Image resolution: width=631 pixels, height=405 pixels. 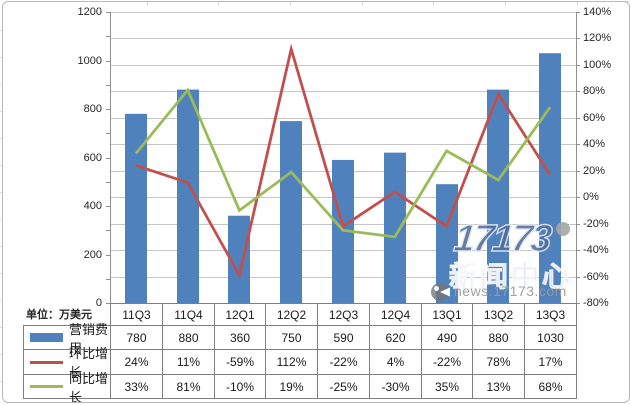 I want to click on right-axis-tick-label: 120%, so click(x=597, y=38).